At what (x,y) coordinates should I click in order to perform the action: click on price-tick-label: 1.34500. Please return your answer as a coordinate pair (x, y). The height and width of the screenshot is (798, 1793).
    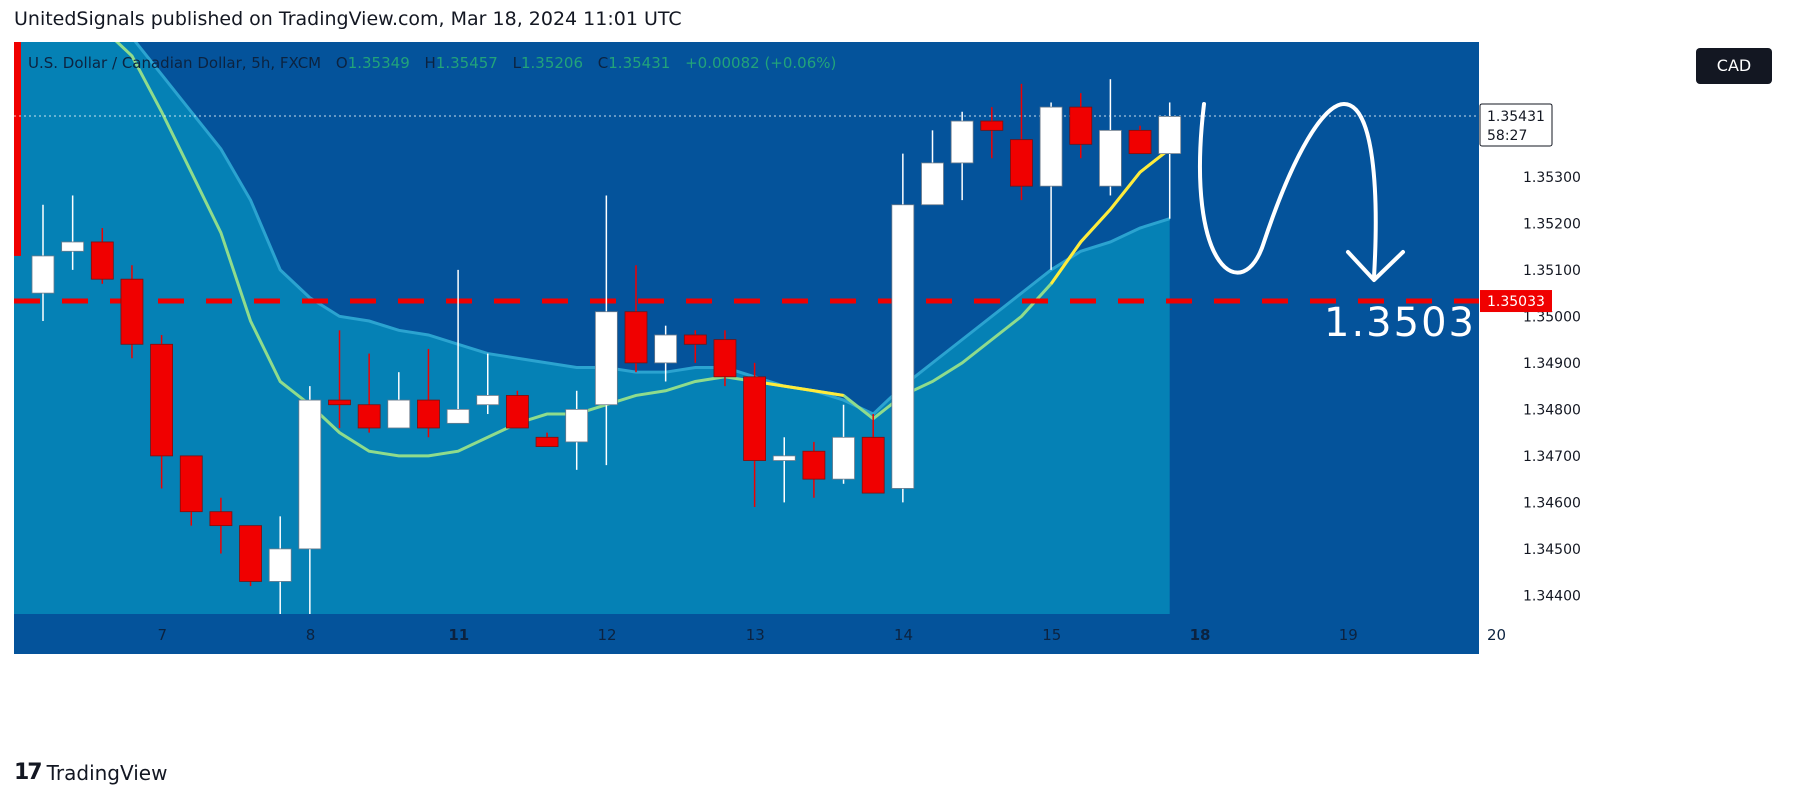
    Looking at the image, I should click on (1552, 550).